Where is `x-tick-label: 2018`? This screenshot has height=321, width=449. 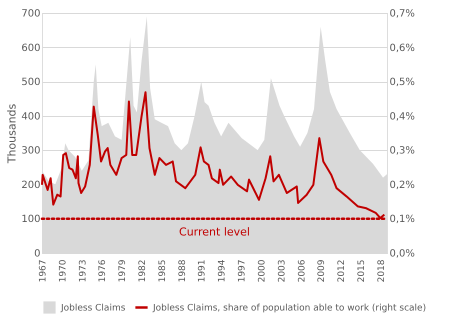
x-tick-label: 2018 is located at coordinates (381, 270).